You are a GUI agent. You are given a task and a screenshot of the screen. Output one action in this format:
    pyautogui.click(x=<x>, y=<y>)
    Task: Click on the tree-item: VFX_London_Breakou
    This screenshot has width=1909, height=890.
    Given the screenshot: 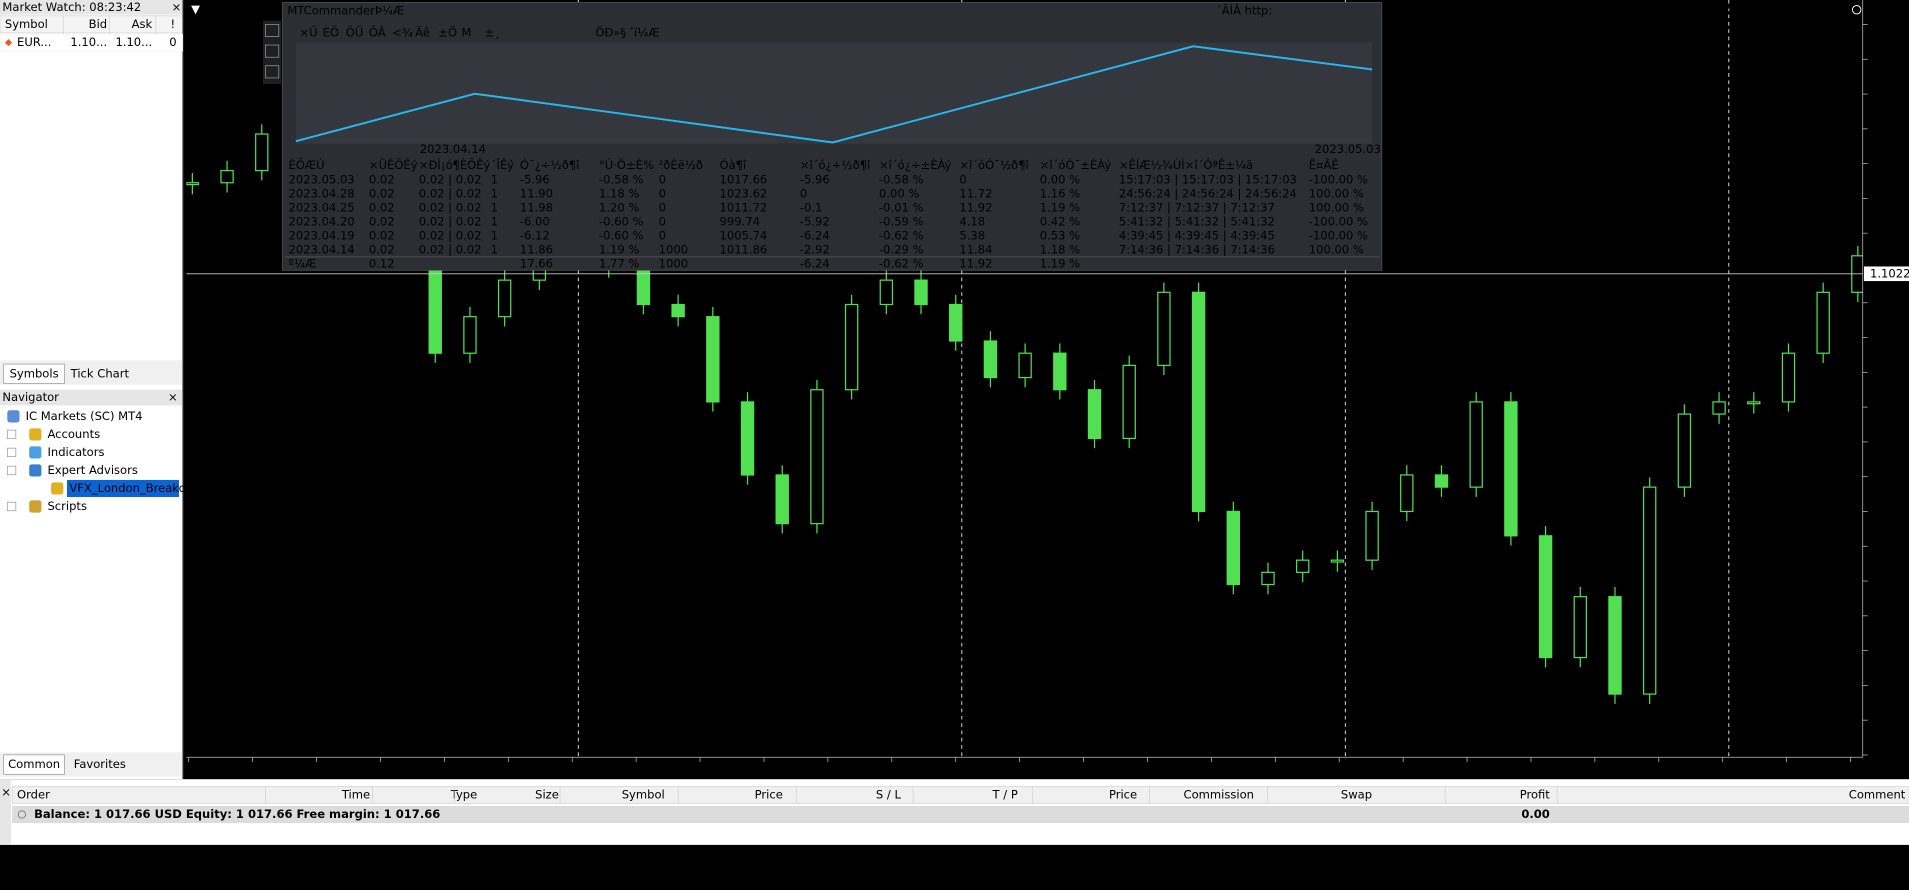 What is the action you would take?
    pyautogui.click(x=131, y=488)
    